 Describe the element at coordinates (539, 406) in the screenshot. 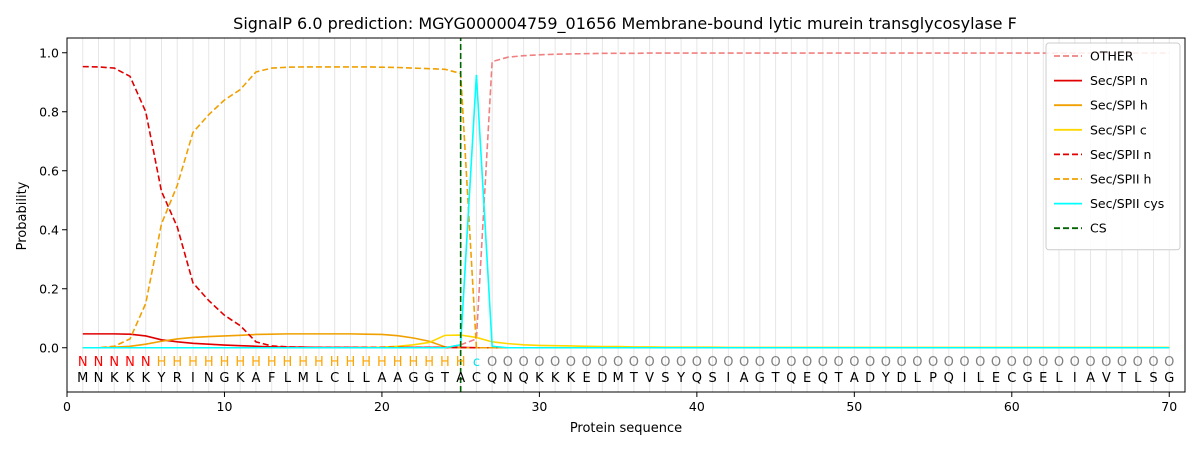

I see `x-tick-label: 30` at that location.